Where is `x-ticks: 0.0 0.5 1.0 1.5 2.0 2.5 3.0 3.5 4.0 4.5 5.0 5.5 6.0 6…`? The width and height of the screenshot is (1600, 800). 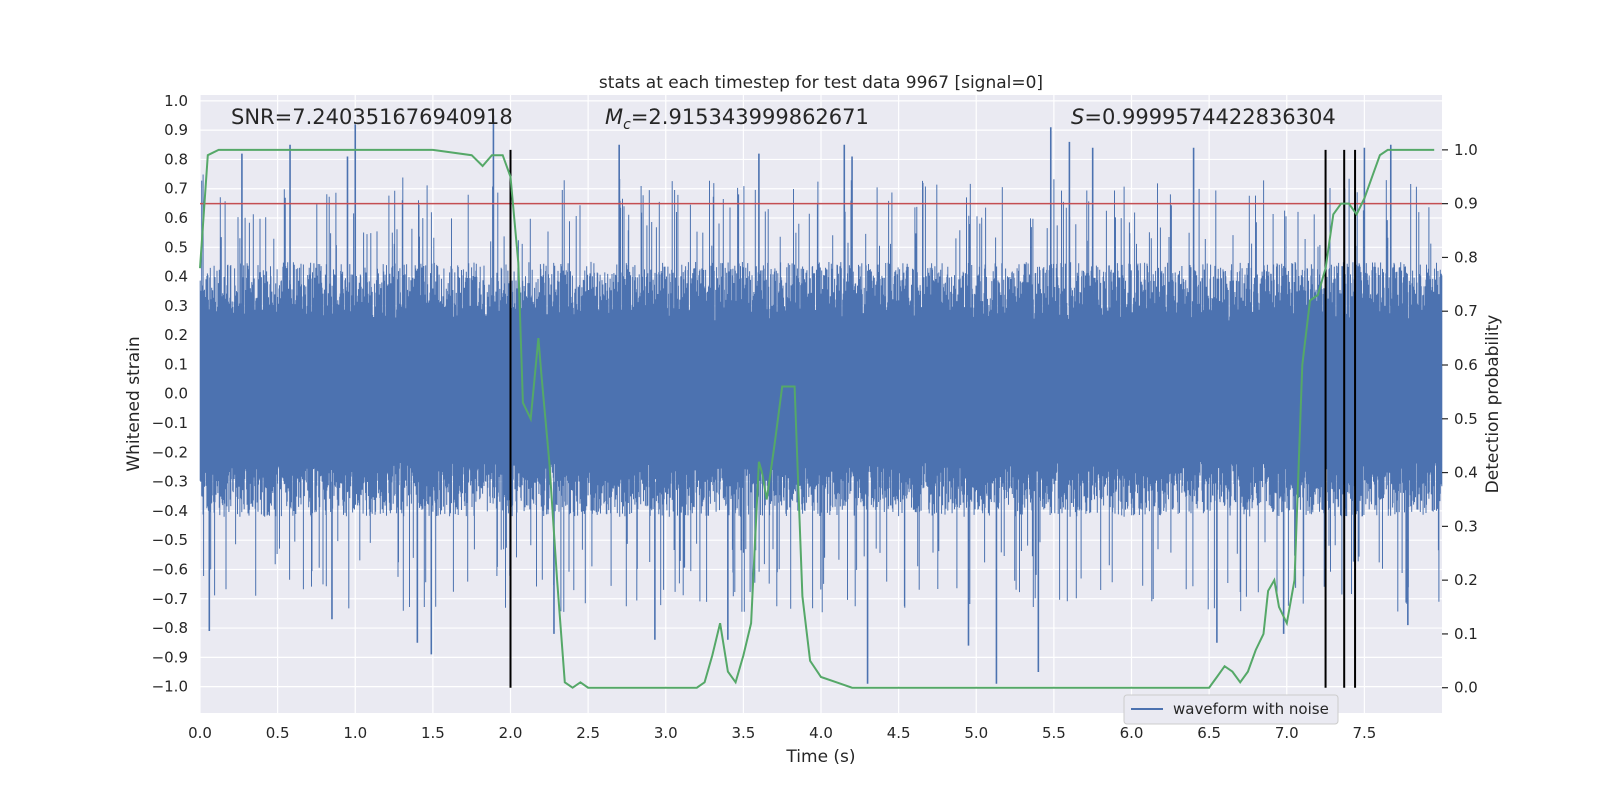
x-ticks: 0.0 0.5 1.0 1.5 2.0 2.5 3.0 3.5 4.0 4.5 5.0 5.5 6.0 6… is located at coordinates (782, 733).